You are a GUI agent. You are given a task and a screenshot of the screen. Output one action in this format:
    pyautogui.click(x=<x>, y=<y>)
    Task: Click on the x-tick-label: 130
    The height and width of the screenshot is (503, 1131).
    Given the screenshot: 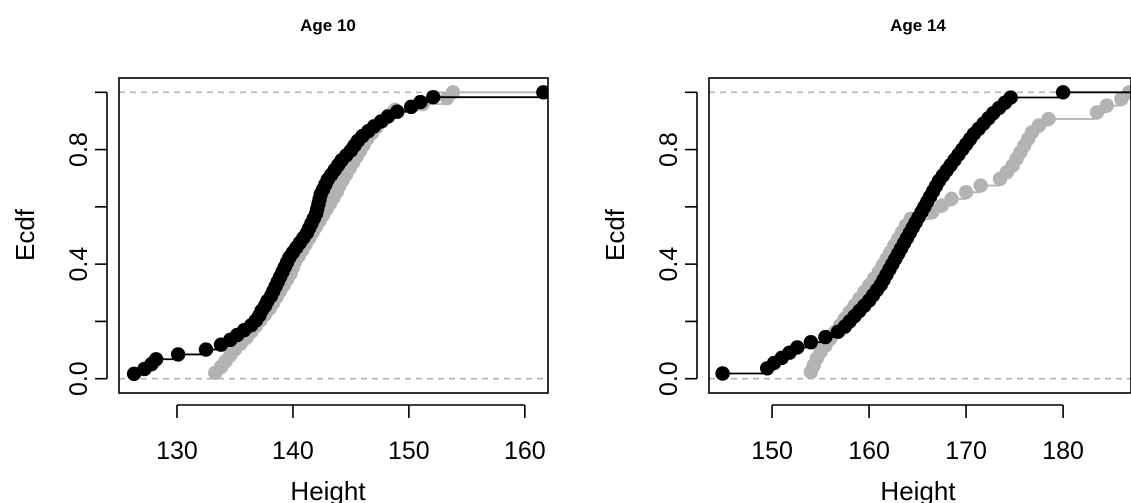 What is the action you would take?
    pyautogui.click(x=177, y=451)
    